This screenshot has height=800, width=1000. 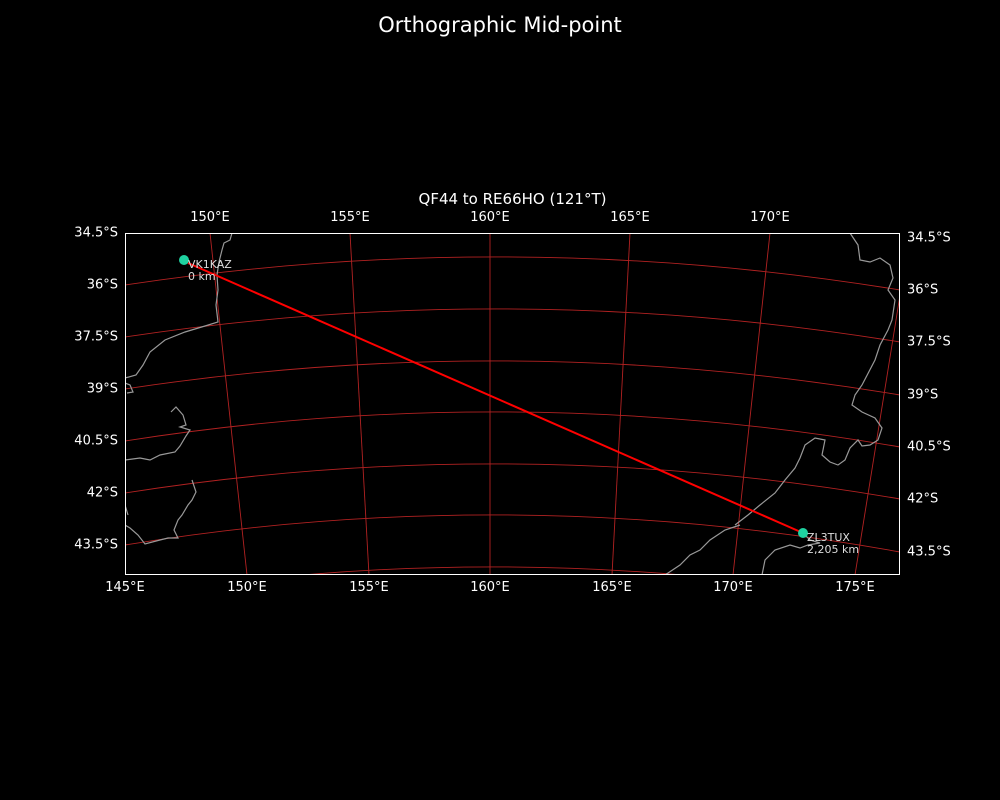 What do you see at coordinates (210, 217) in the screenshot?
I see `top-lon-tick: 150°E` at bounding box center [210, 217].